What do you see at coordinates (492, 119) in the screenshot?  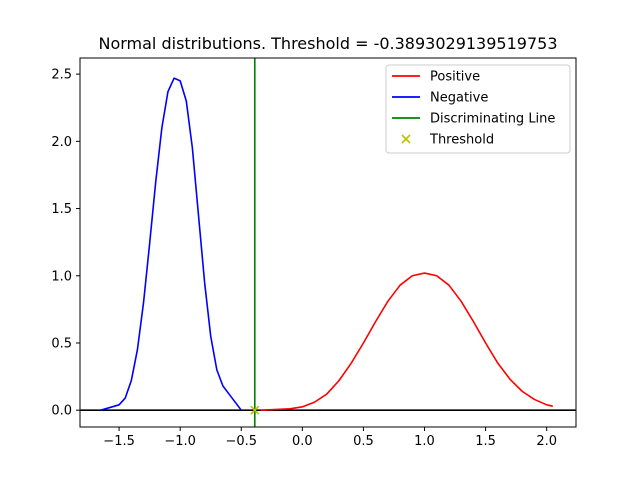 I see `legend-label-discriminating-line: Discriminating Line` at bounding box center [492, 119].